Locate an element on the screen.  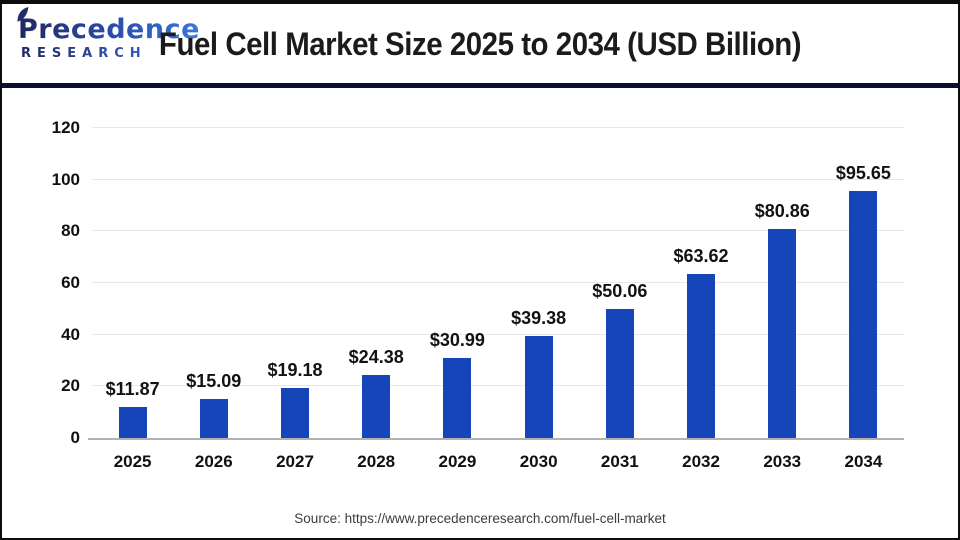
bar-group: $95.65 is located at coordinates (863, 283).